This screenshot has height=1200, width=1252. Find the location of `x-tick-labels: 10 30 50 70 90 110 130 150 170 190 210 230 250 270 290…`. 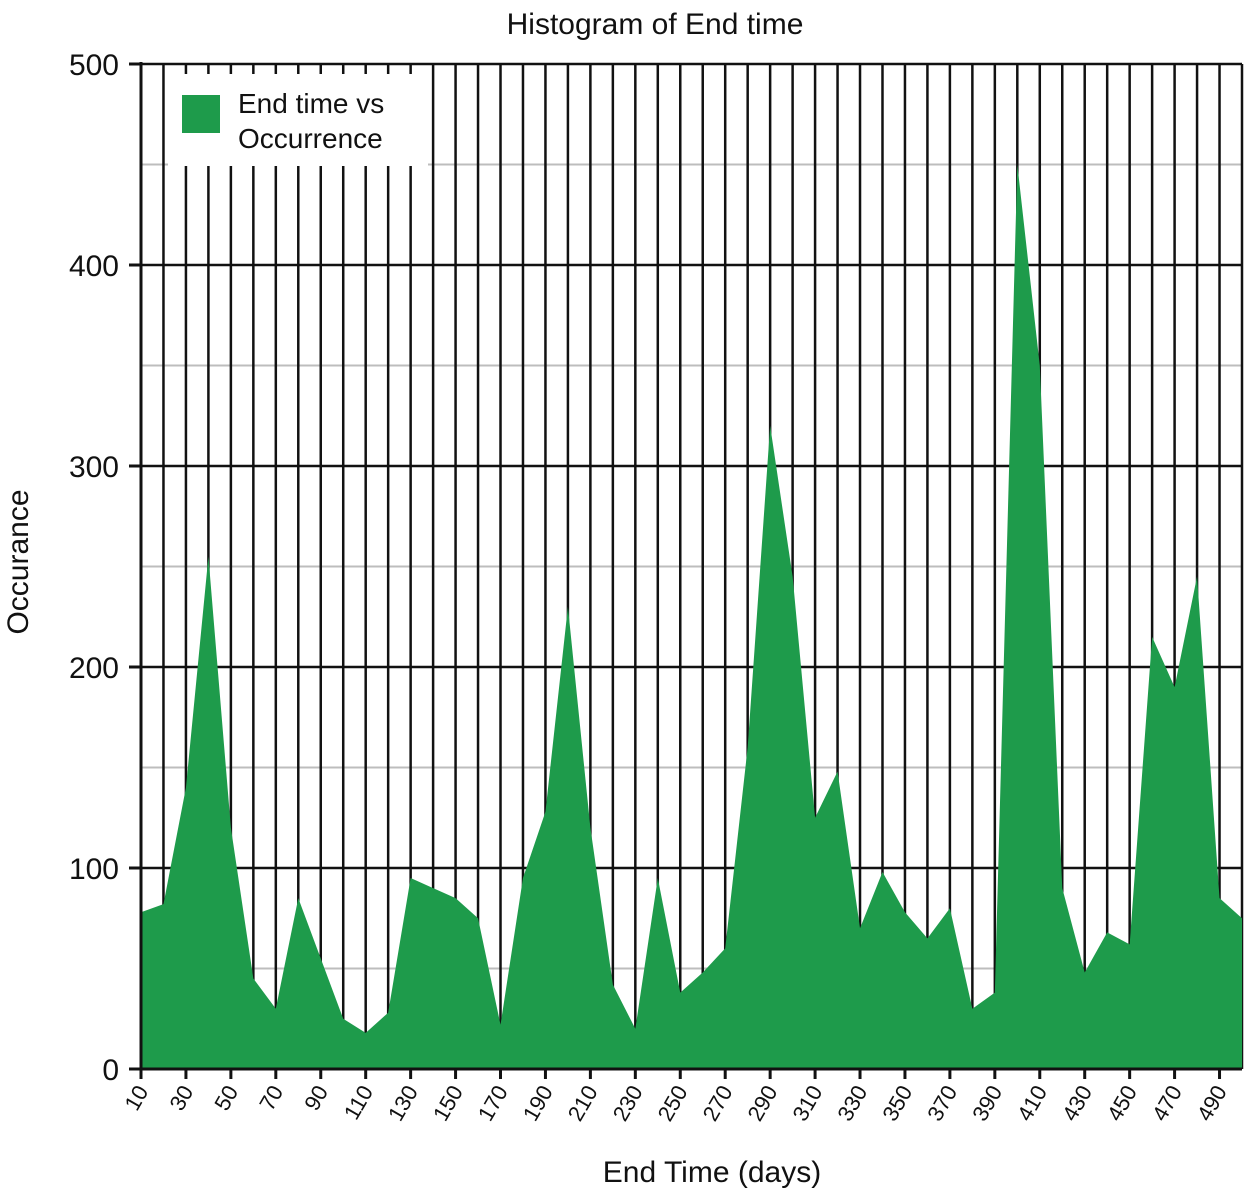

x-tick-labels: 10 30 50 70 90 110 130 150 170 190 210 230 250 270 290… is located at coordinates (675, 1103).